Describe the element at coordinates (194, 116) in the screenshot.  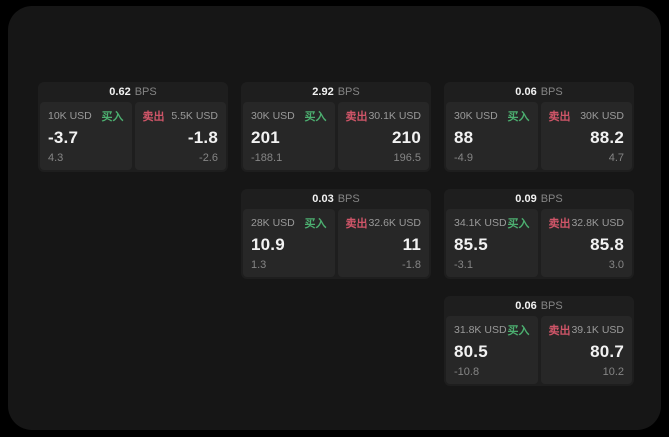
I see `sell-amount: 5.5K USD` at that location.